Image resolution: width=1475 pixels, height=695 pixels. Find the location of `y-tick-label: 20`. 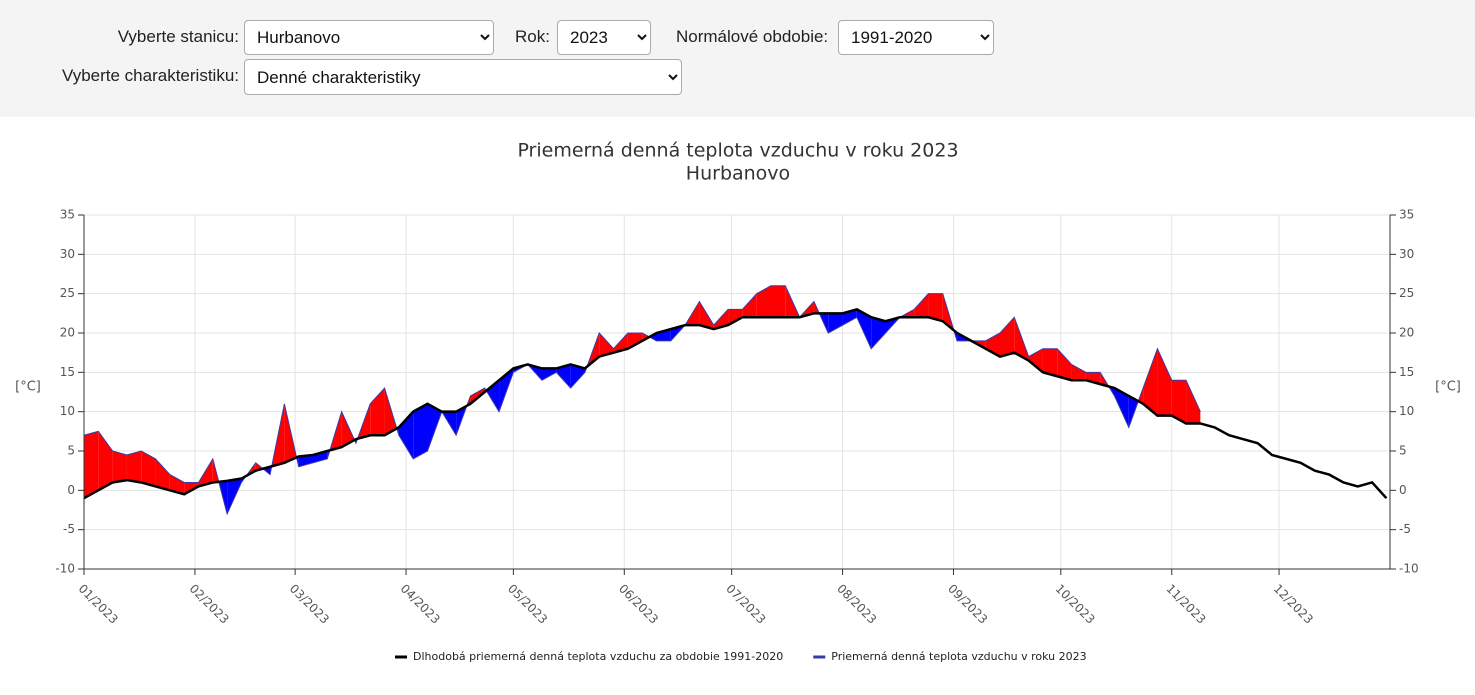

y-tick-label: 20 is located at coordinates (67, 333).